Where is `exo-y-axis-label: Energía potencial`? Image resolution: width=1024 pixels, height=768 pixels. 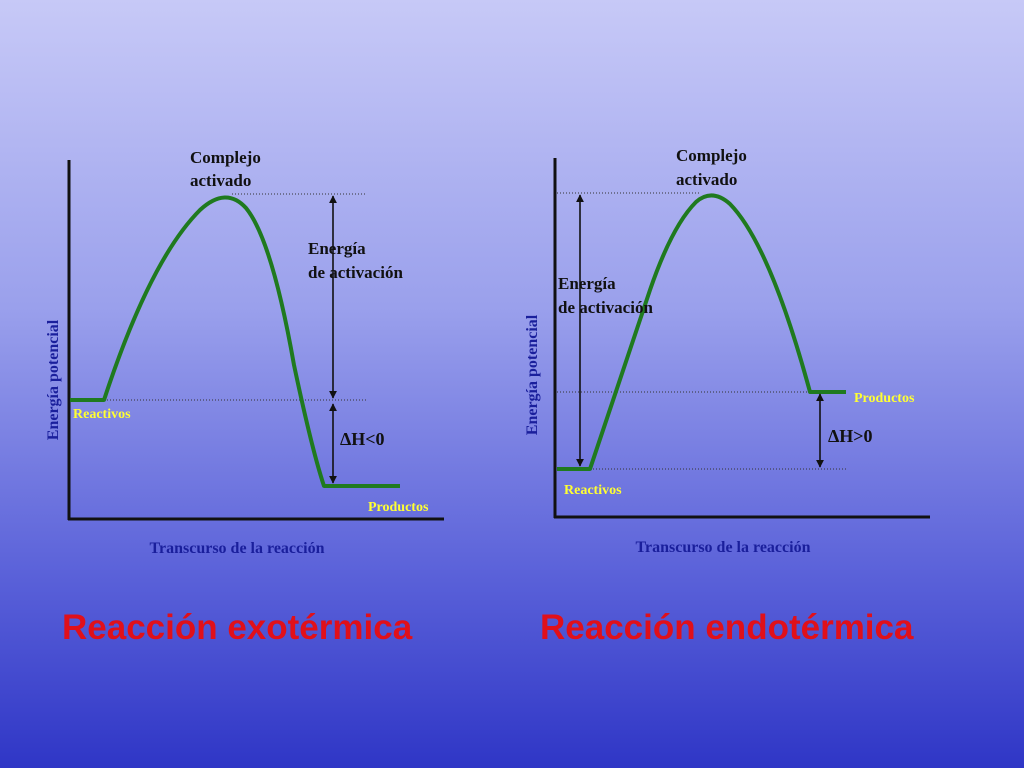 exo-y-axis-label: Energía potencial is located at coordinates (53, 379).